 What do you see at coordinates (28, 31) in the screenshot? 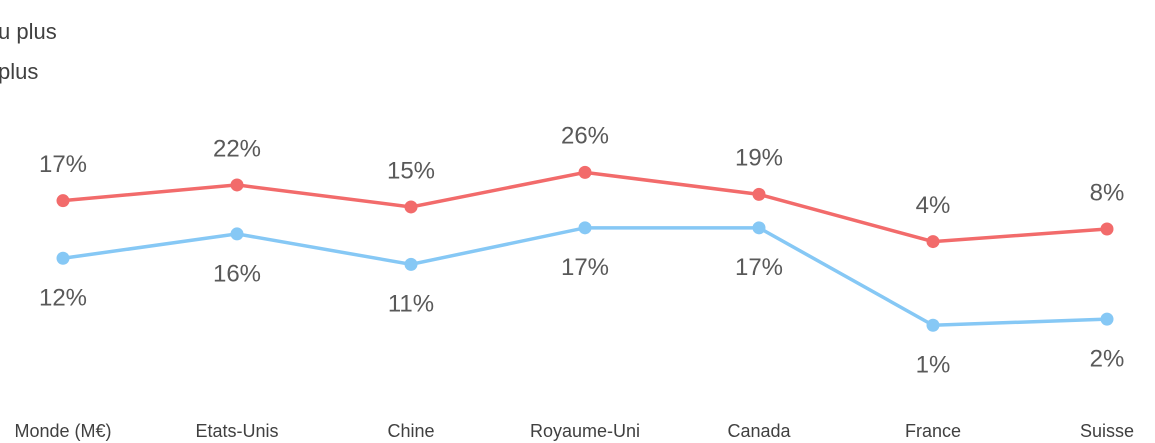
I see `legend-label: u plus` at bounding box center [28, 31].